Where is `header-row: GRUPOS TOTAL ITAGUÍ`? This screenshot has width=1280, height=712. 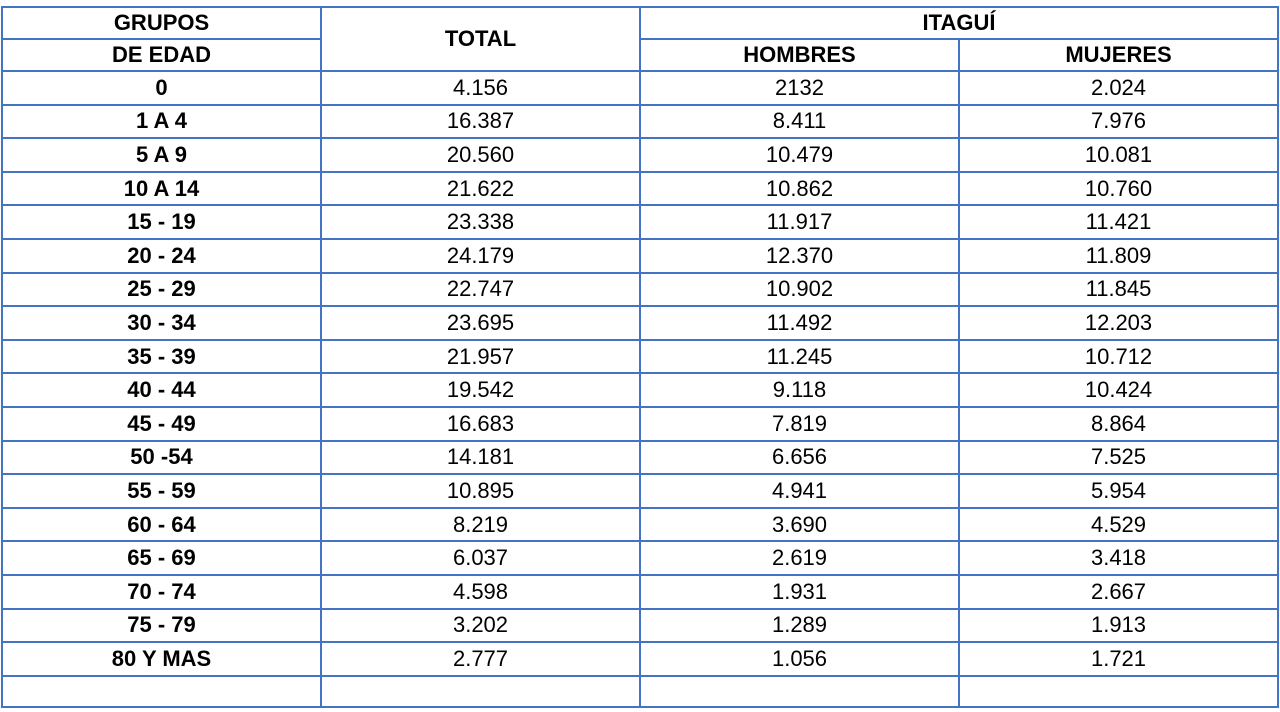
header-row: GRUPOS TOTAL ITAGUÍ is located at coordinates (640, 39).